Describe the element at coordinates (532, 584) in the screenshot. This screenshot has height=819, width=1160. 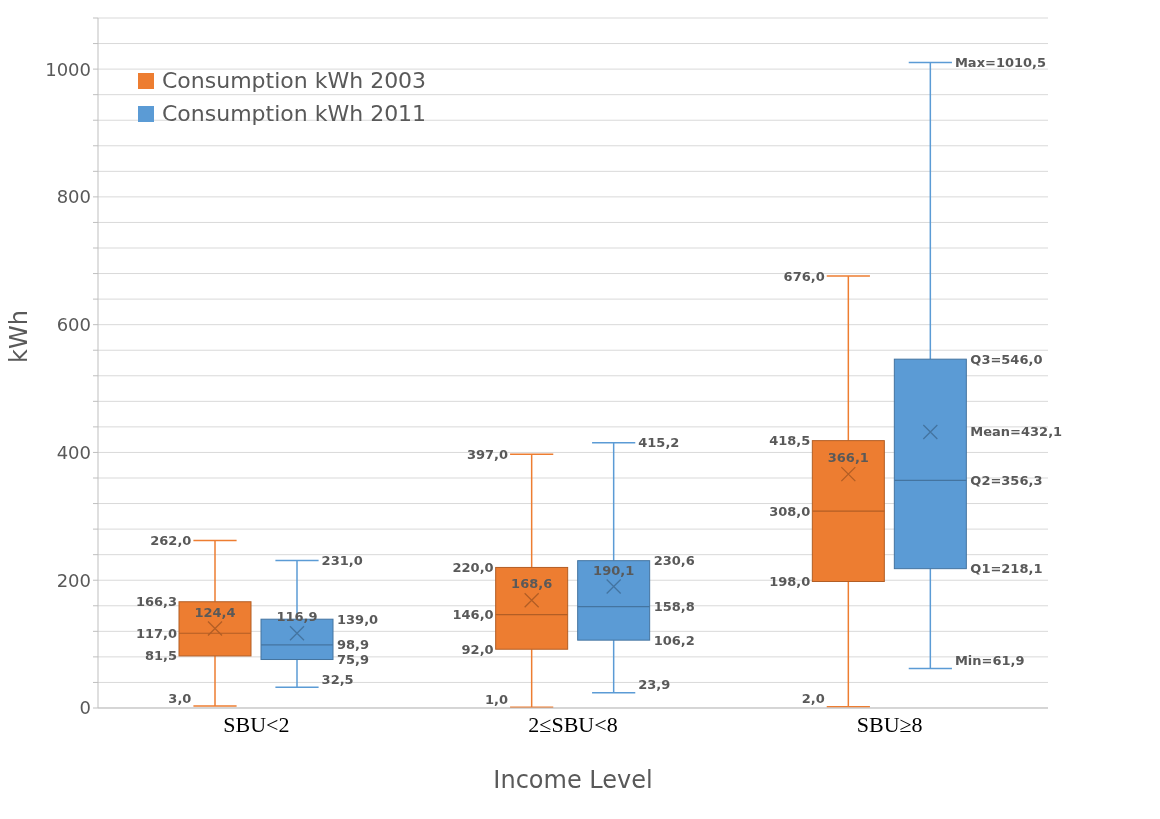
I see `annotation: 168,6` at that location.